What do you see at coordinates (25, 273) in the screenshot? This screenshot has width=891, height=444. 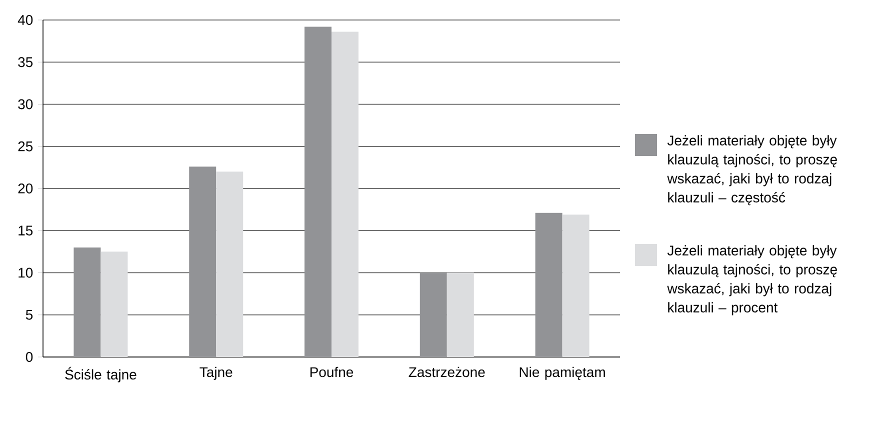 I see `y-tick-label: 10` at bounding box center [25, 273].